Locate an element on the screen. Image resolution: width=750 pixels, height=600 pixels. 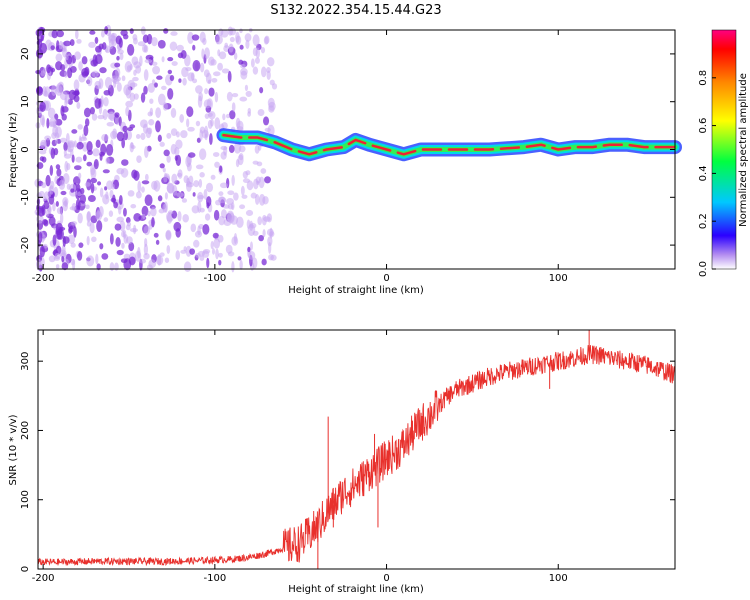
colorbar-tick-label: 0.6 is located at coordinates (703, 126).